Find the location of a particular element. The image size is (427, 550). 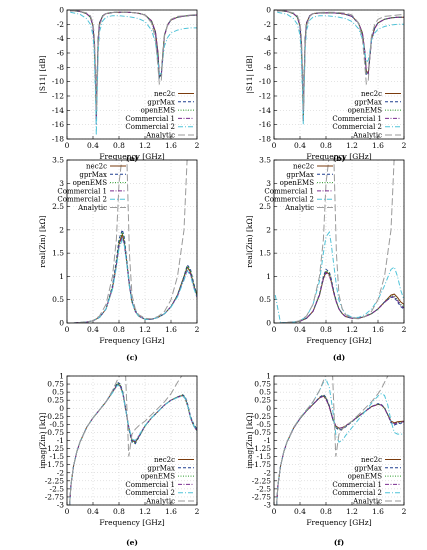

panel-caption: (d) is located at coordinates (339, 357).